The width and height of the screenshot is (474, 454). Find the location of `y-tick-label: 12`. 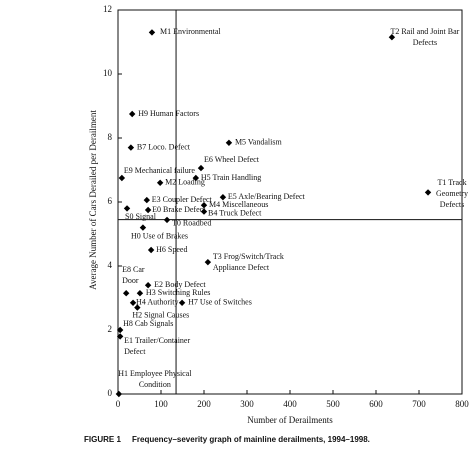

y-tick-label: 12 is located at coordinates (107, 9).